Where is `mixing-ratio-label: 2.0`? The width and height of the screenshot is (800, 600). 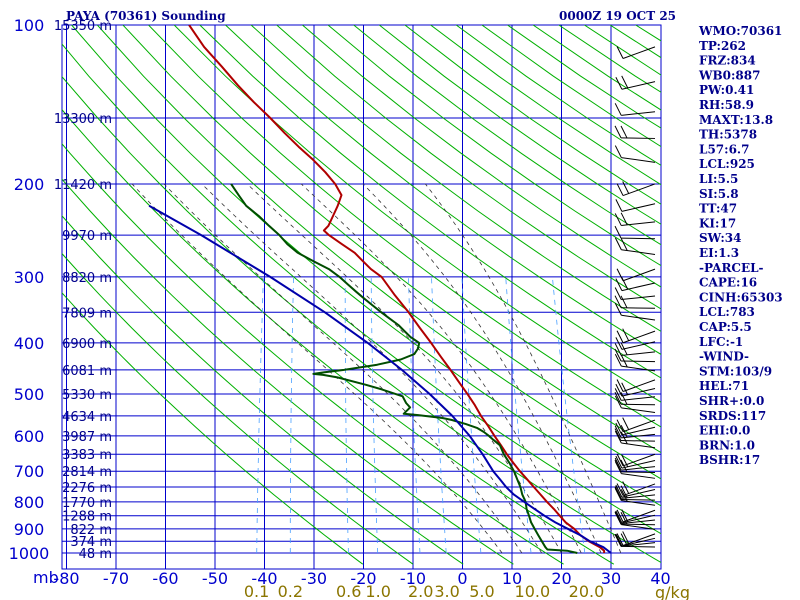
mixing-ratio-label: 2.0 is located at coordinates (420, 591).